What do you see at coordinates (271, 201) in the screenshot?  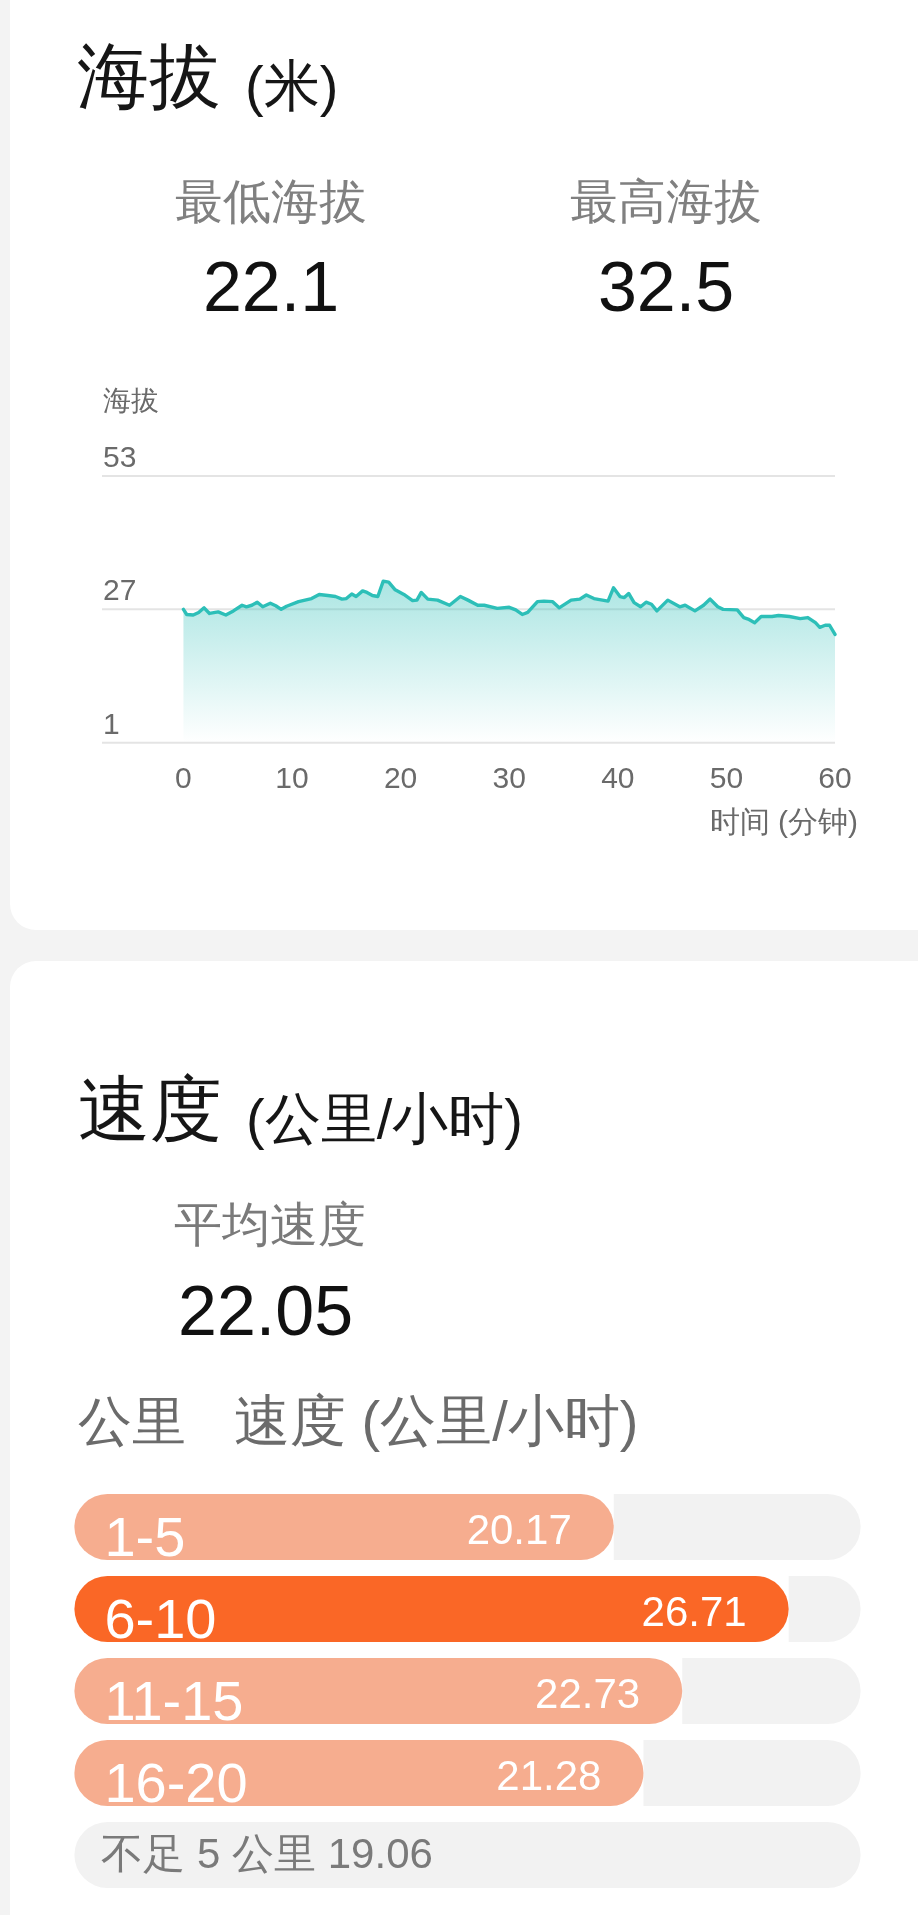 I see `annotation: 最低海拔` at bounding box center [271, 201].